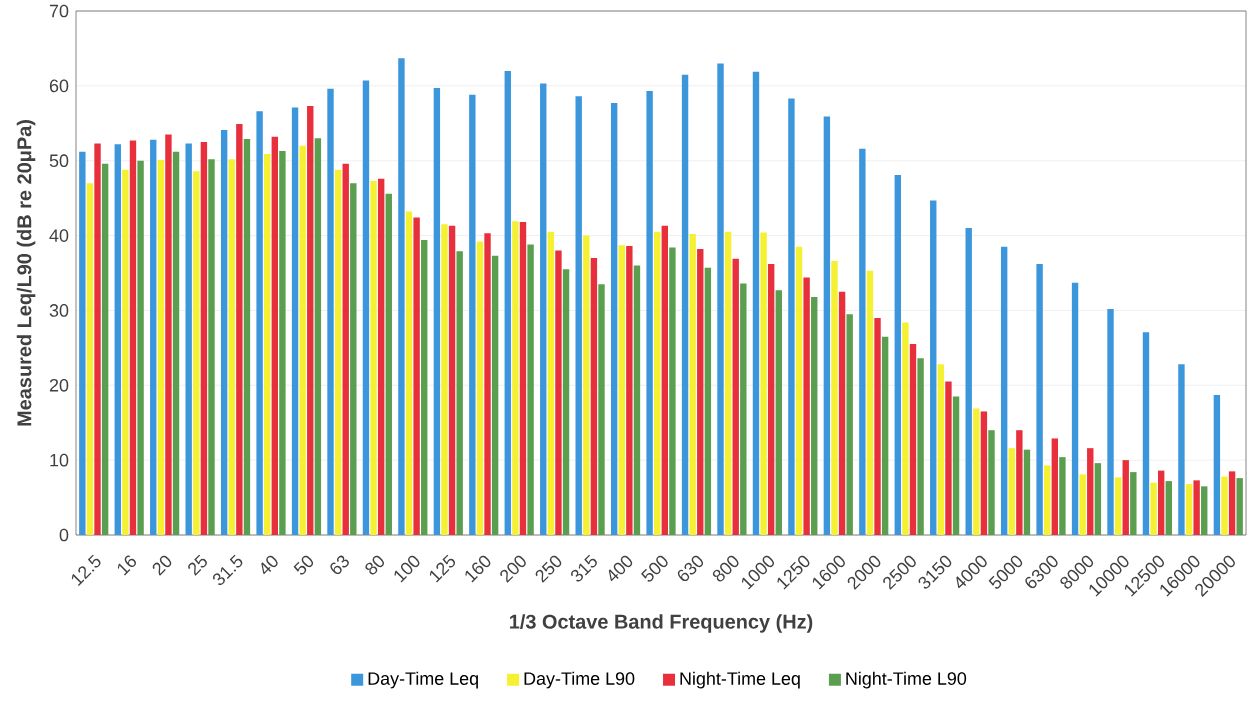 Image resolution: width=1260 pixels, height=703 pixels. Describe the element at coordinates (59, 11) in the screenshot. I see `y-tick-label: 70` at that location.